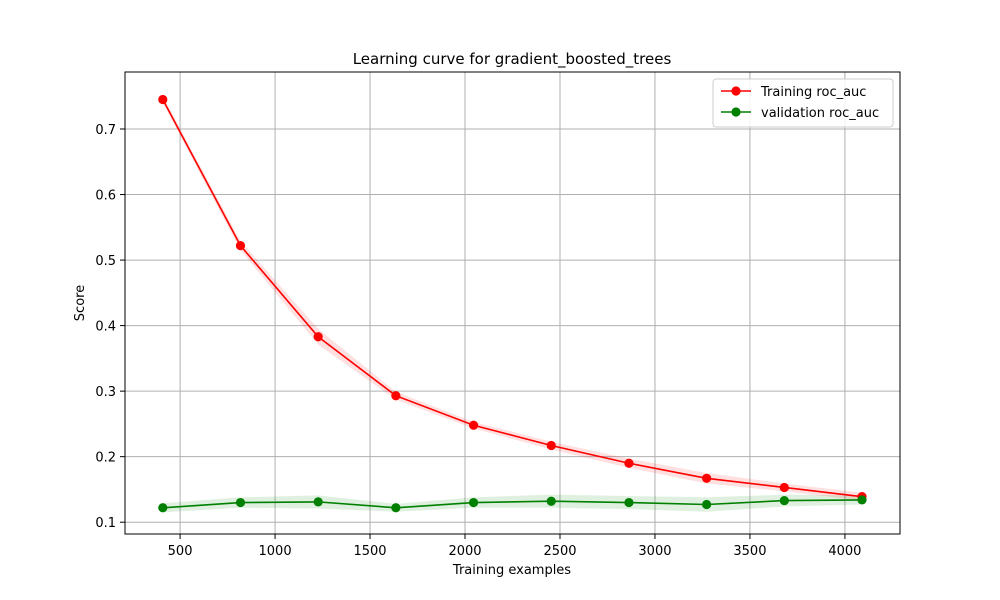  I want to click on x-tick-label: 500, so click(180, 551).